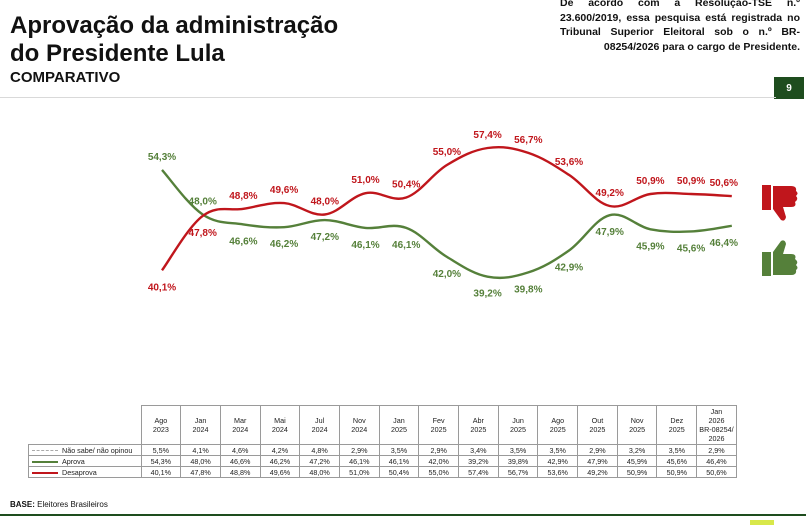 The width and height of the screenshot is (806, 525). I want to click on table-cell: 4,6%, so click(240, 450).